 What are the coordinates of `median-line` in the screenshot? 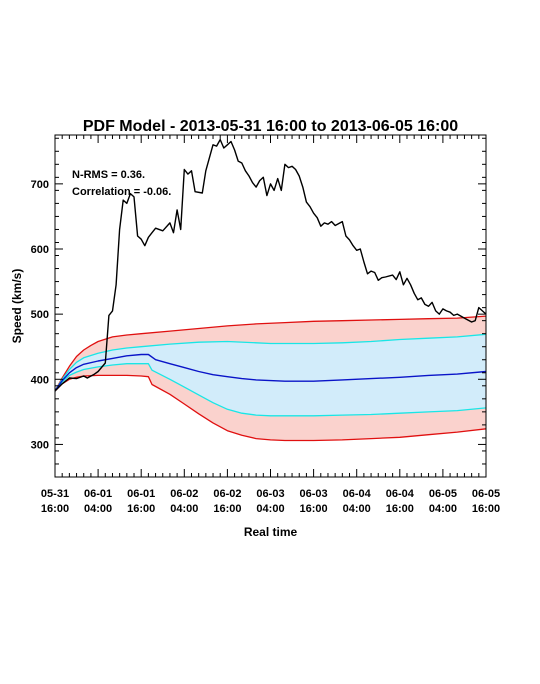 It's located at (270, 372).